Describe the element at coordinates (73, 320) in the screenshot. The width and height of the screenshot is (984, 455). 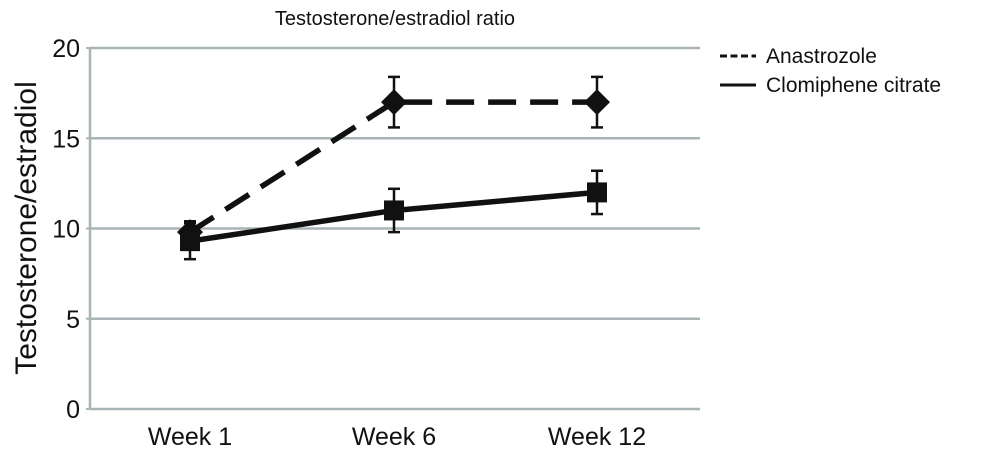
I see `y-tick-label: 5` at that location.